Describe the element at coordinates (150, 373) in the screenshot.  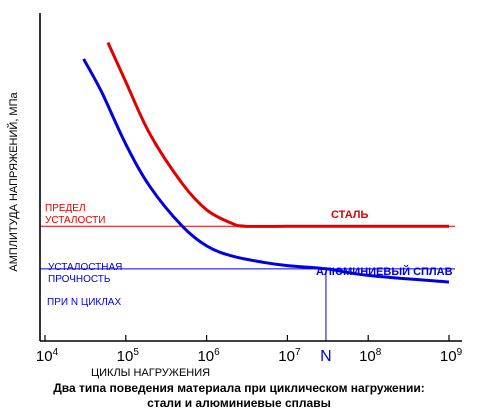
I see `x-axis-label: ЦИКЛЫ НАГРУЖЕНИЯ` at that location.